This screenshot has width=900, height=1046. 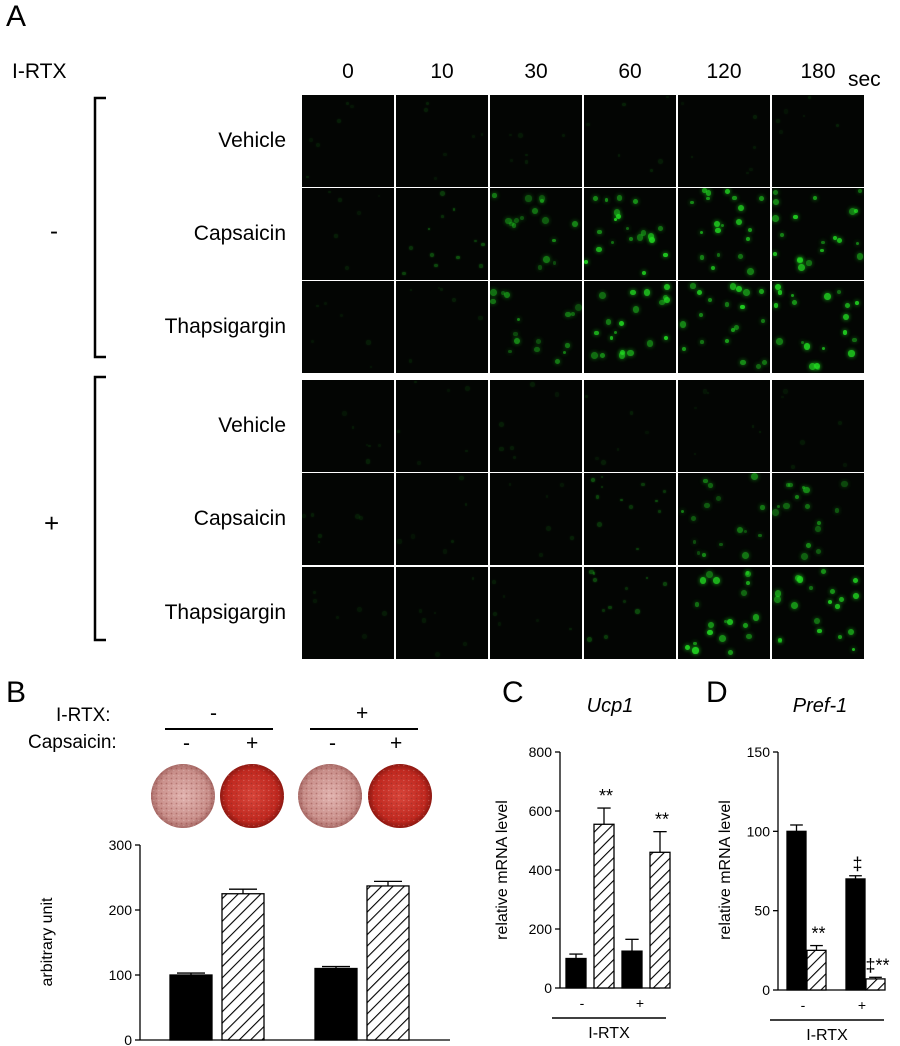 I want to click on chart-title: Pref-1, so click(x=820, y=706).